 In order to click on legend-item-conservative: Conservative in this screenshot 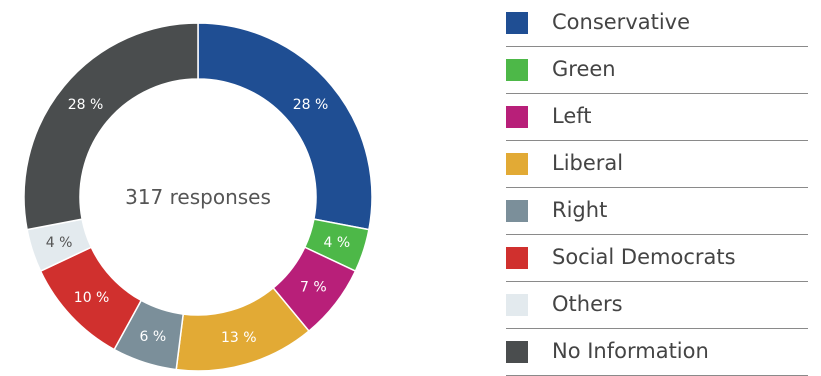, I will do `click(657, 23)`.